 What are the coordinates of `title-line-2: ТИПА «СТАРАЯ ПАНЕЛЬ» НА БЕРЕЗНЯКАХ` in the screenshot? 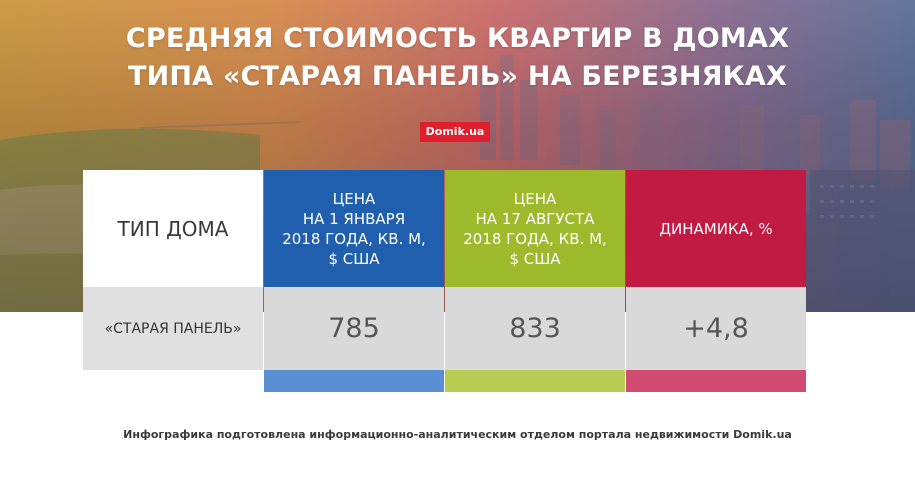 It's located at (457, 76).